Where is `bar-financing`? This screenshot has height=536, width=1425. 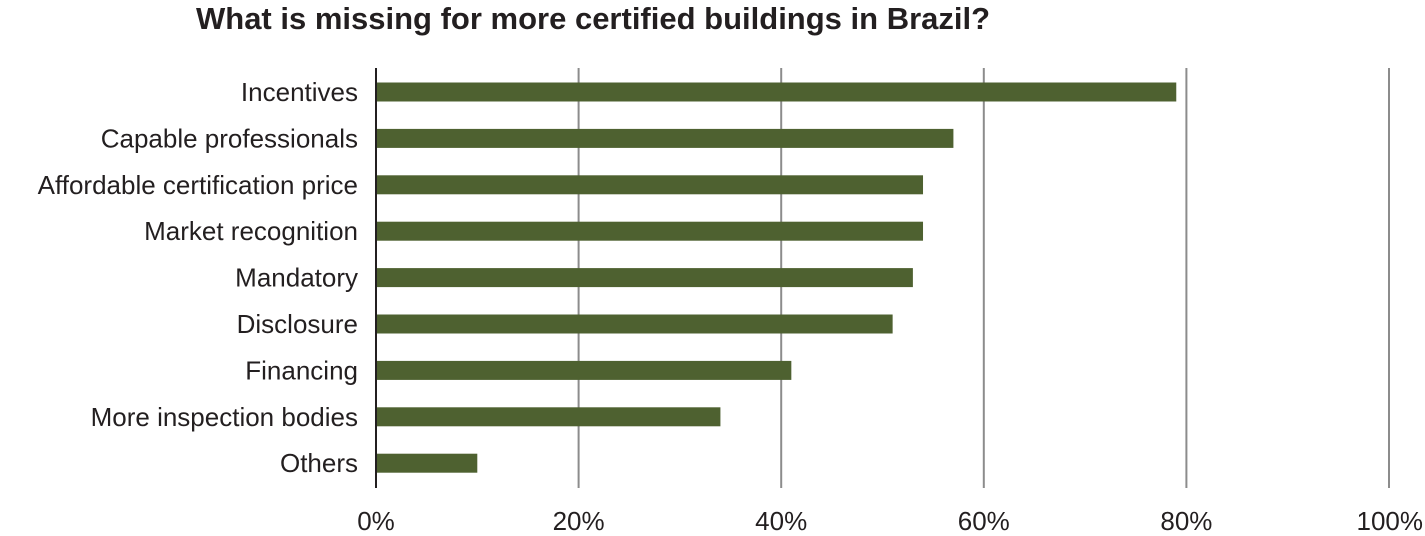 bar-financing is located at coordinates (584, 370).